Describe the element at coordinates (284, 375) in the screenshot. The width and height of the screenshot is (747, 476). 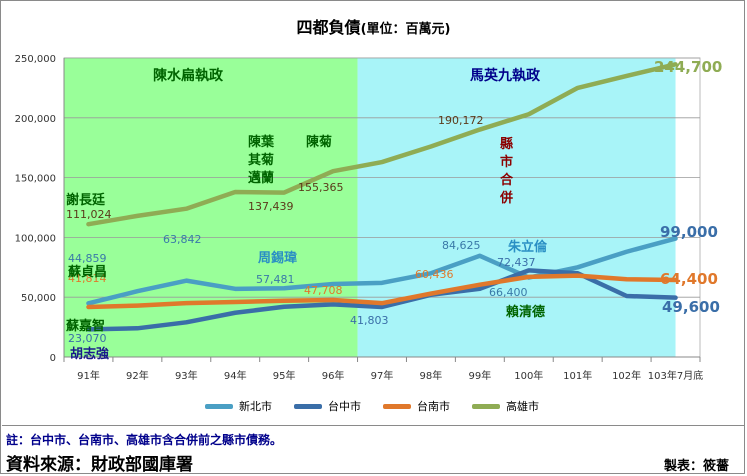
I see `x-tick-label: 95年` at that location.